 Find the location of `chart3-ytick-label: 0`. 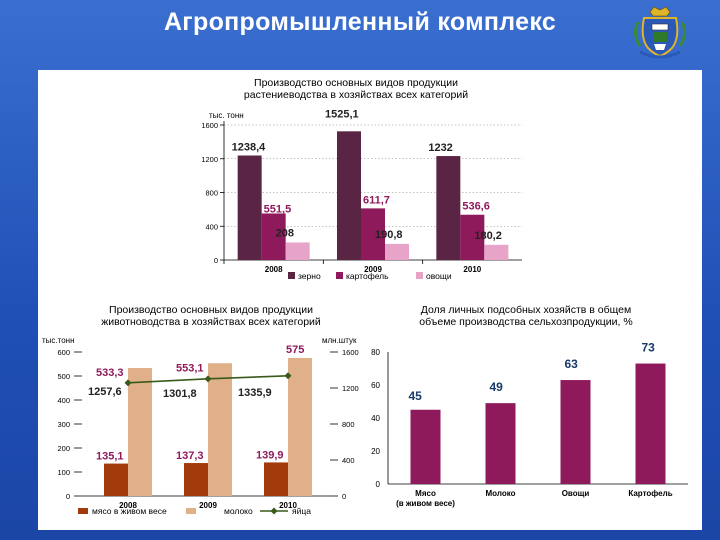

chart3-ytick-label: 0 is located at coordinates (378, 484).